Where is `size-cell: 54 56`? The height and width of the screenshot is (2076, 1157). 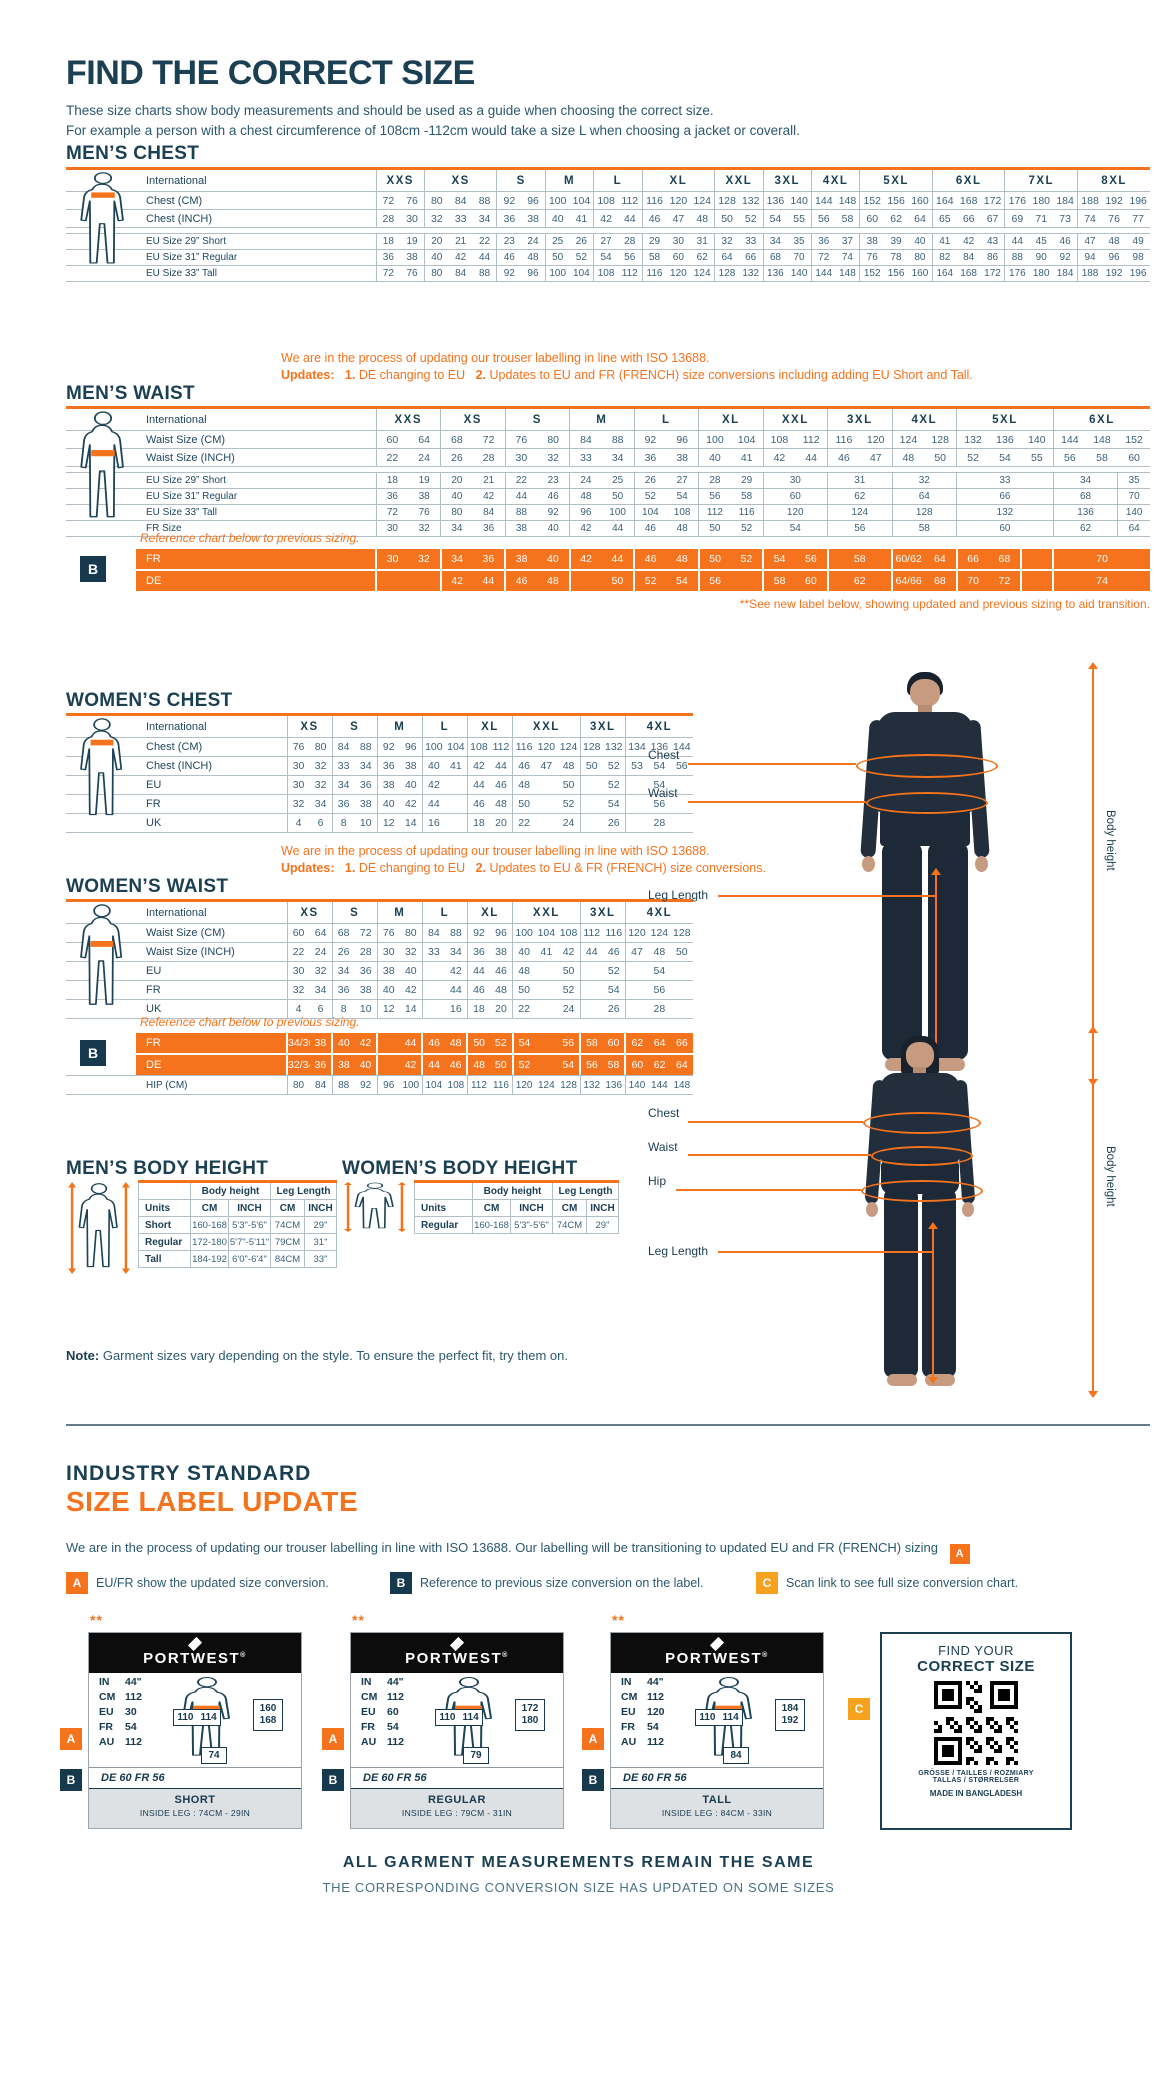 size-cell: 54 56 is located at coordinates (795, 559).